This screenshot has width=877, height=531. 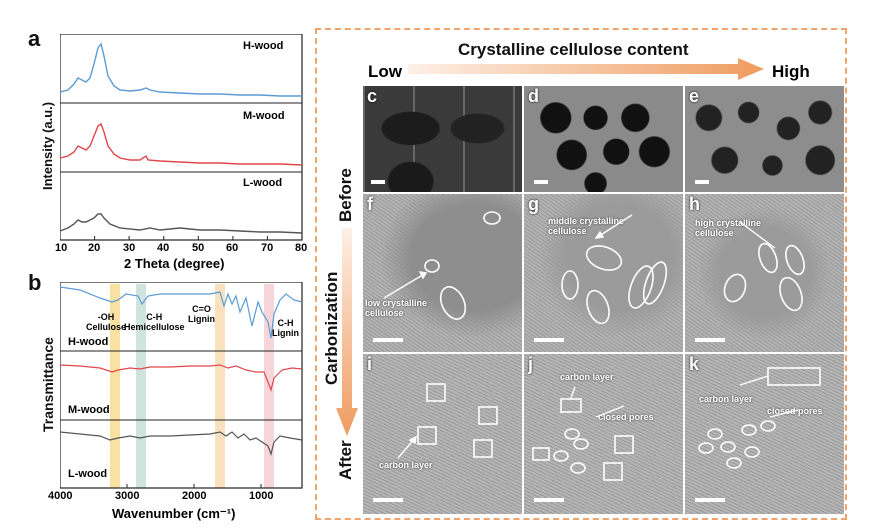 What do you see at coordinates (34, 38) in the screenshot?
I see `panel-a-letter: a` at bounding box center [34, 38].